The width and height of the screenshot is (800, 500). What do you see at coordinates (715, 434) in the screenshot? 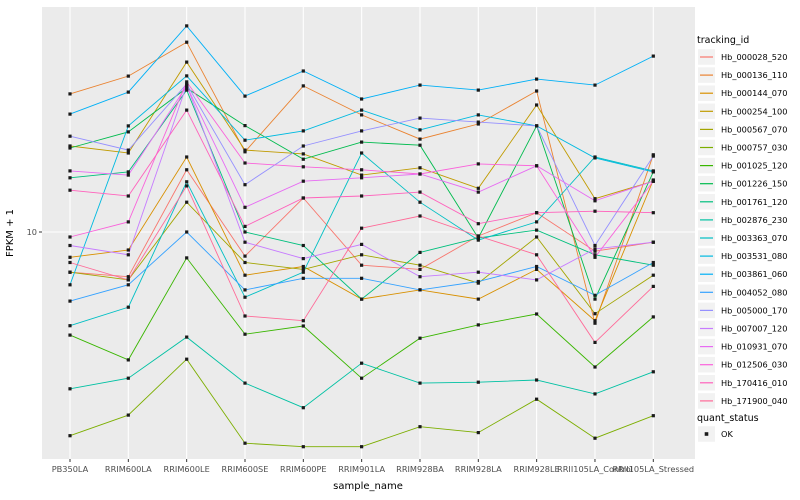
I see `legend-item-quant-OK: OK` at bounding box center [715, 434].